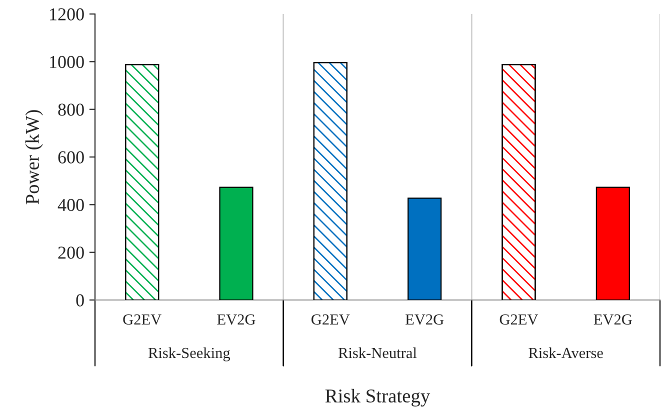  Describe the element at coordinates (377, 352) in the screenshot. I see `text: Risk-Neutral` at that location.